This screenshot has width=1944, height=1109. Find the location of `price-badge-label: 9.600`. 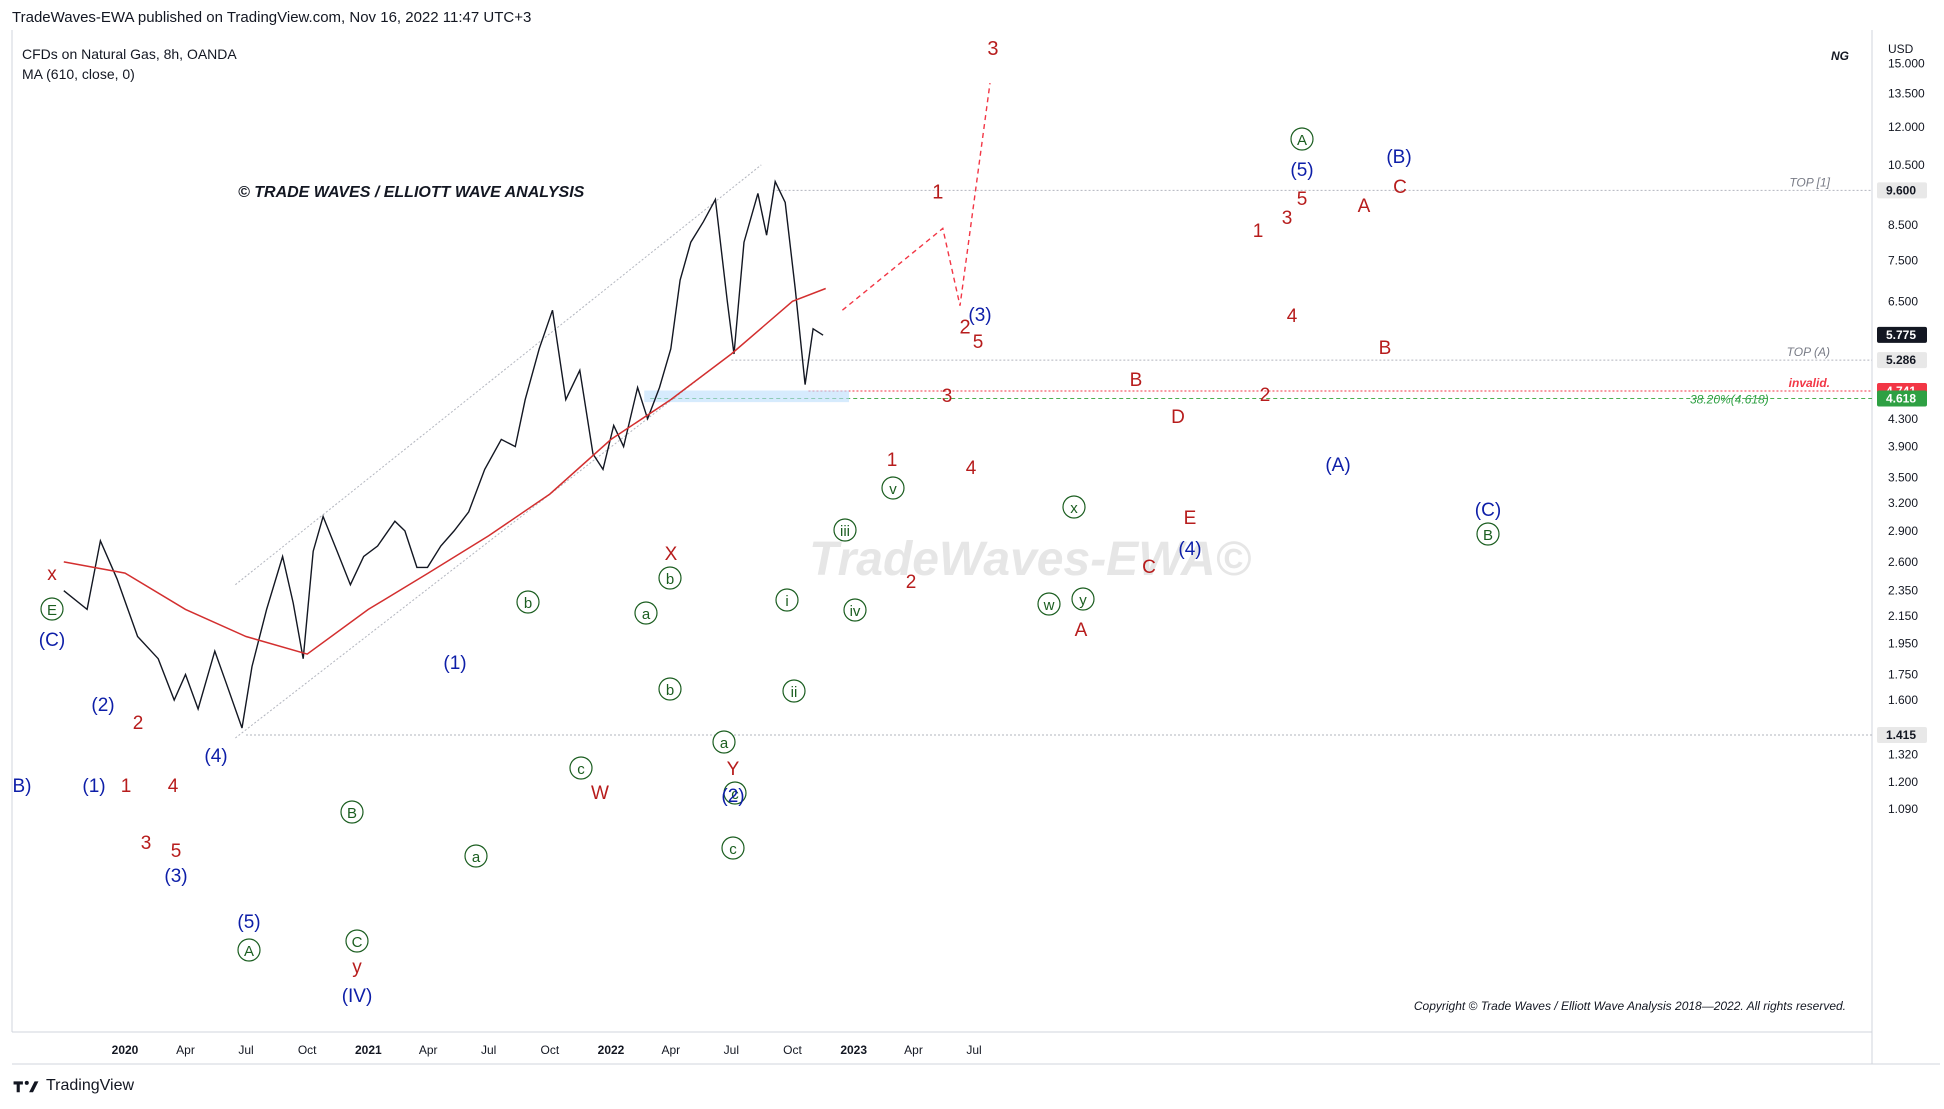

price-badge-label: 9.600 is located at coordinates (1901, 190).